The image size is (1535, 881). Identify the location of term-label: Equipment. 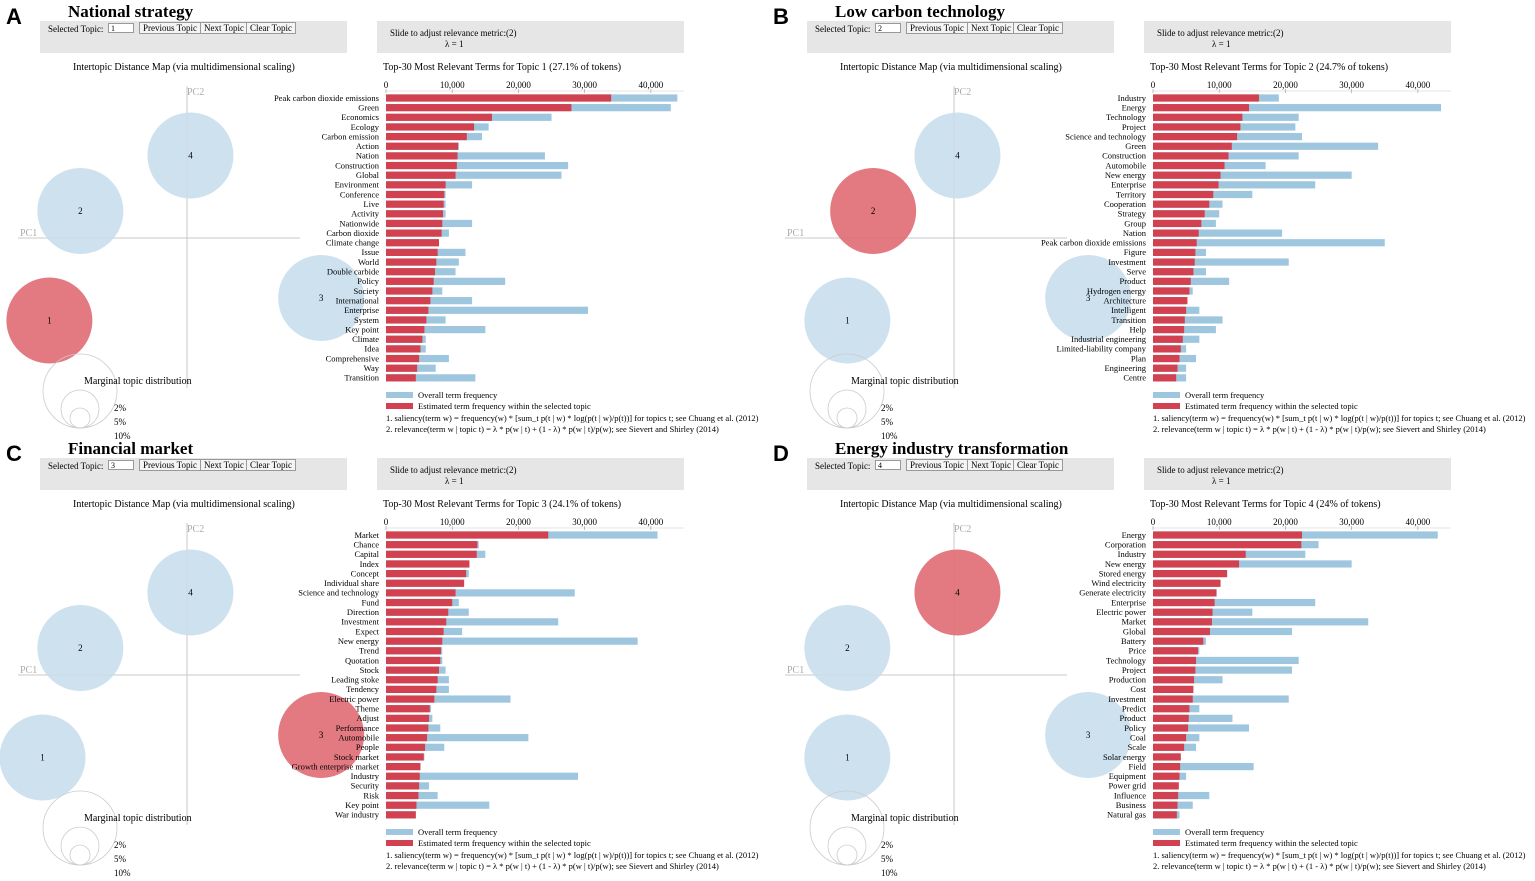
(1128, 776).